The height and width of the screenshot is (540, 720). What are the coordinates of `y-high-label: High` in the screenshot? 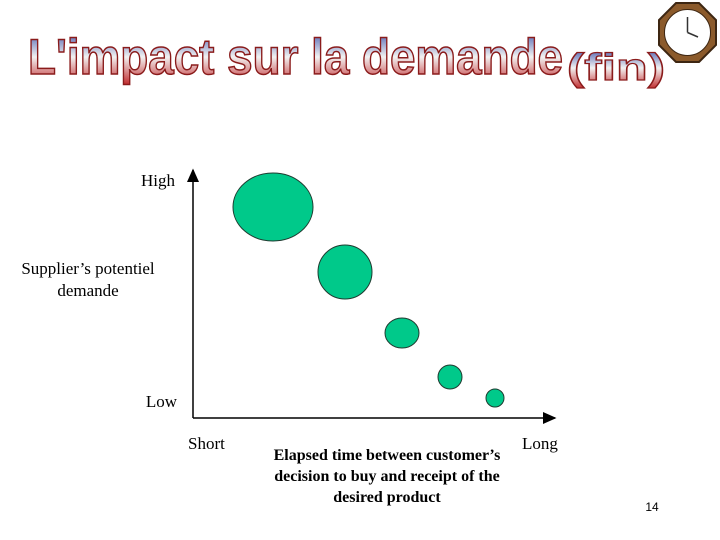 It's located at (158, 180).